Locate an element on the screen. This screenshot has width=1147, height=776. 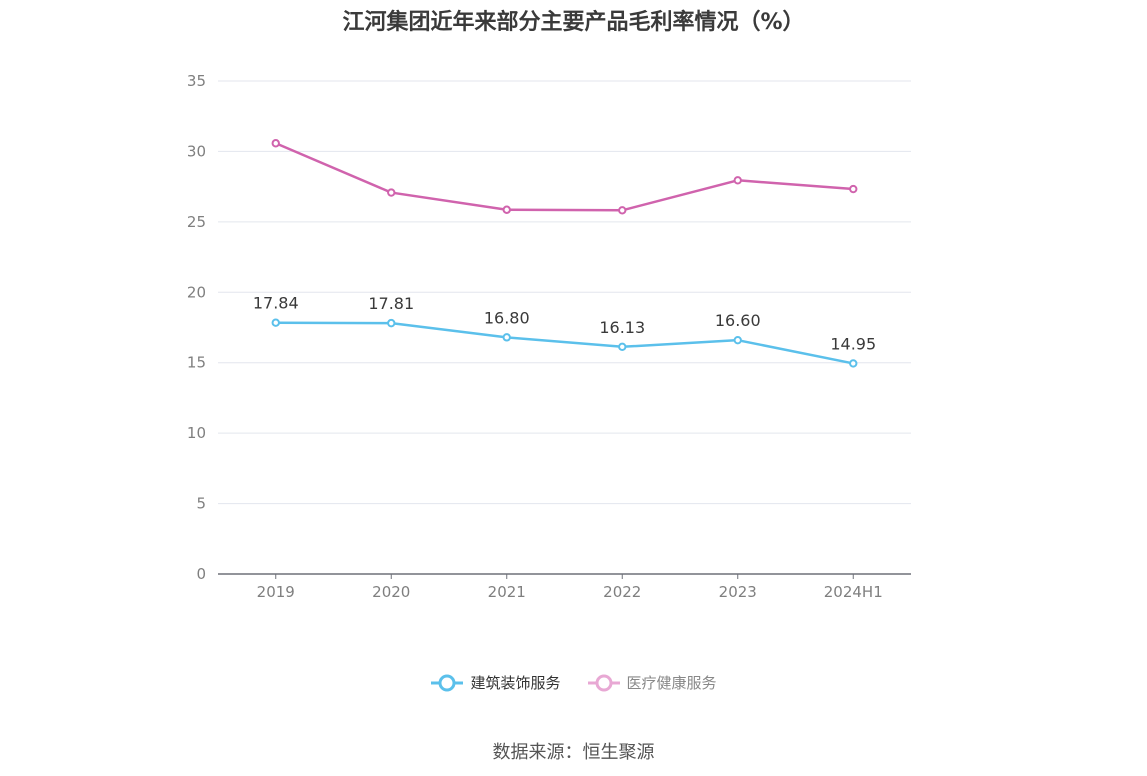
legend-item-medical: 医疗健康服务 is located at coordinates (652, 682).